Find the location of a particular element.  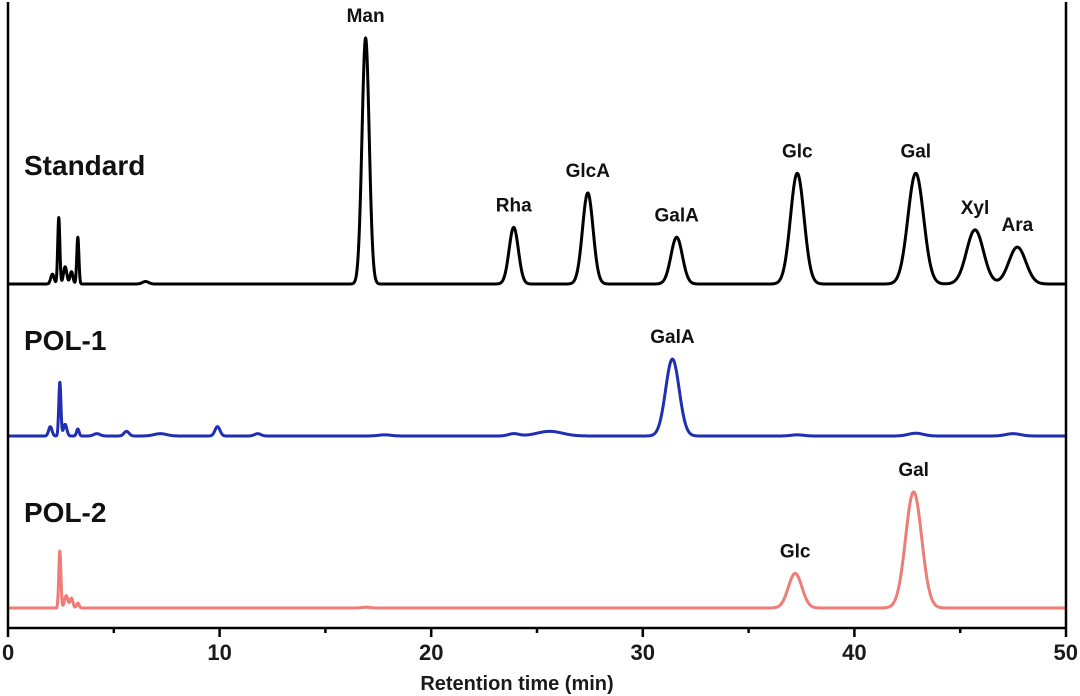

peak-label: Rha is located at coordinates (514, 205).